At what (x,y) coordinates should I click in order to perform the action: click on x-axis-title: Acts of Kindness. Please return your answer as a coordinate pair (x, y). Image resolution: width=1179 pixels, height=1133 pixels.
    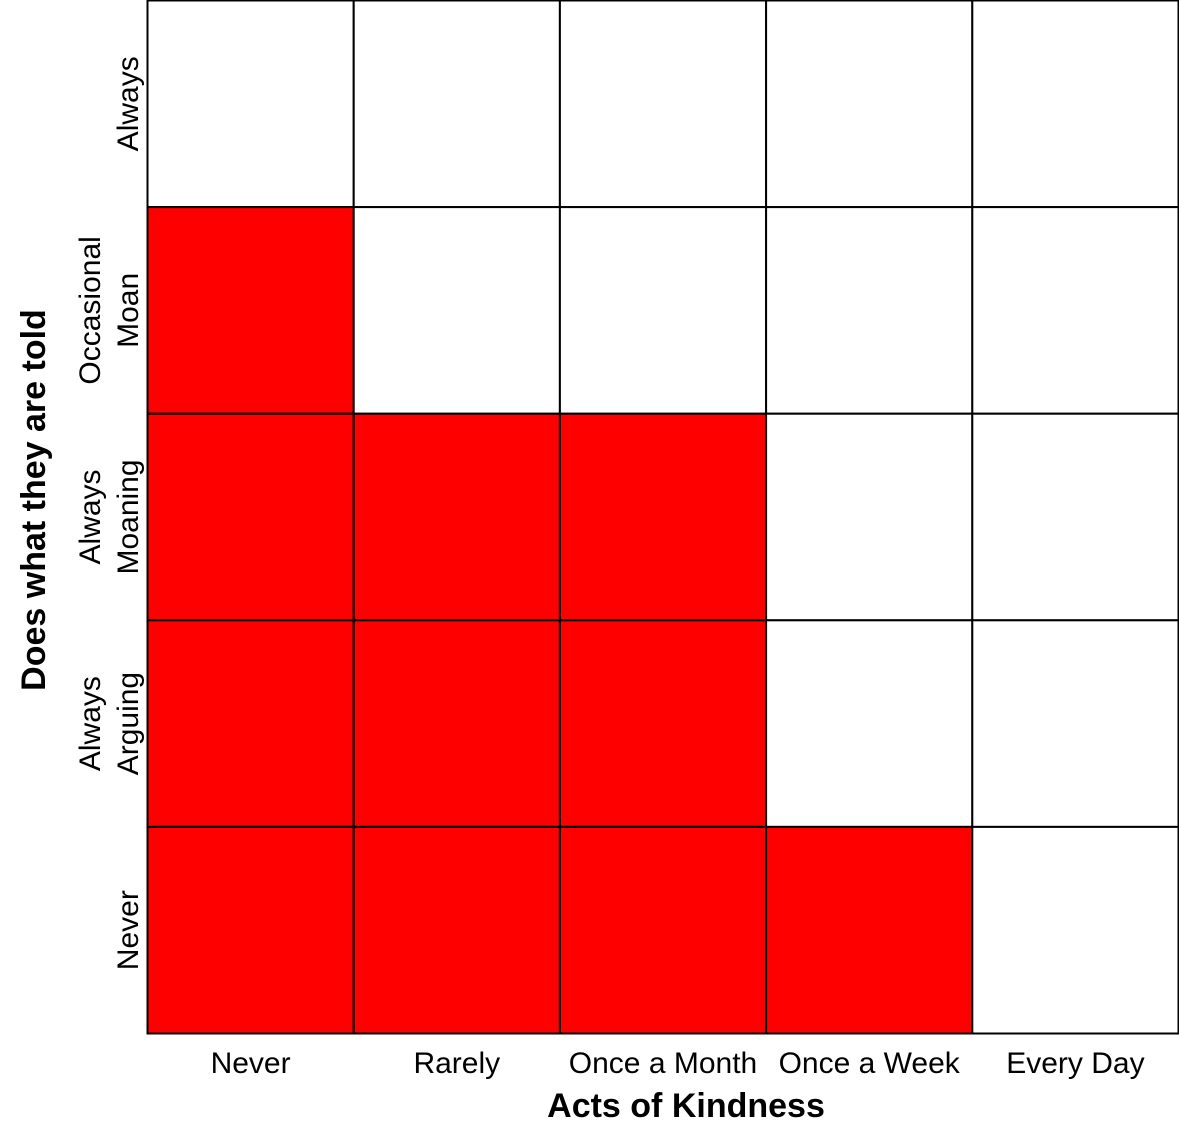
    Looking at the image, I should click on (686, 1106).